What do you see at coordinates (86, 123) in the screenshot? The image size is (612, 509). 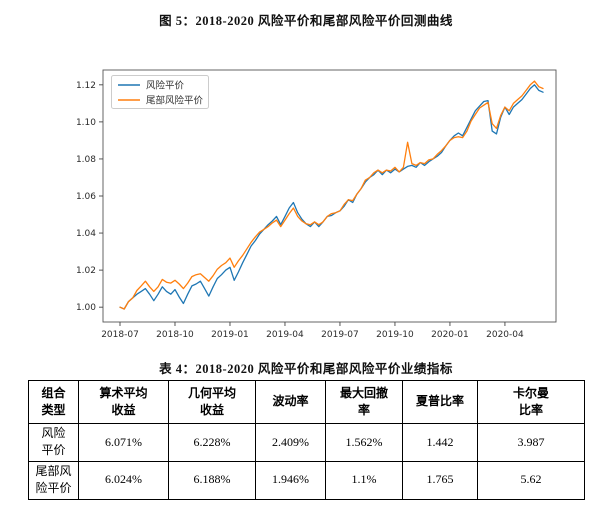 I see `y-tick-label: 1.10` at bounding box center [86, 123].